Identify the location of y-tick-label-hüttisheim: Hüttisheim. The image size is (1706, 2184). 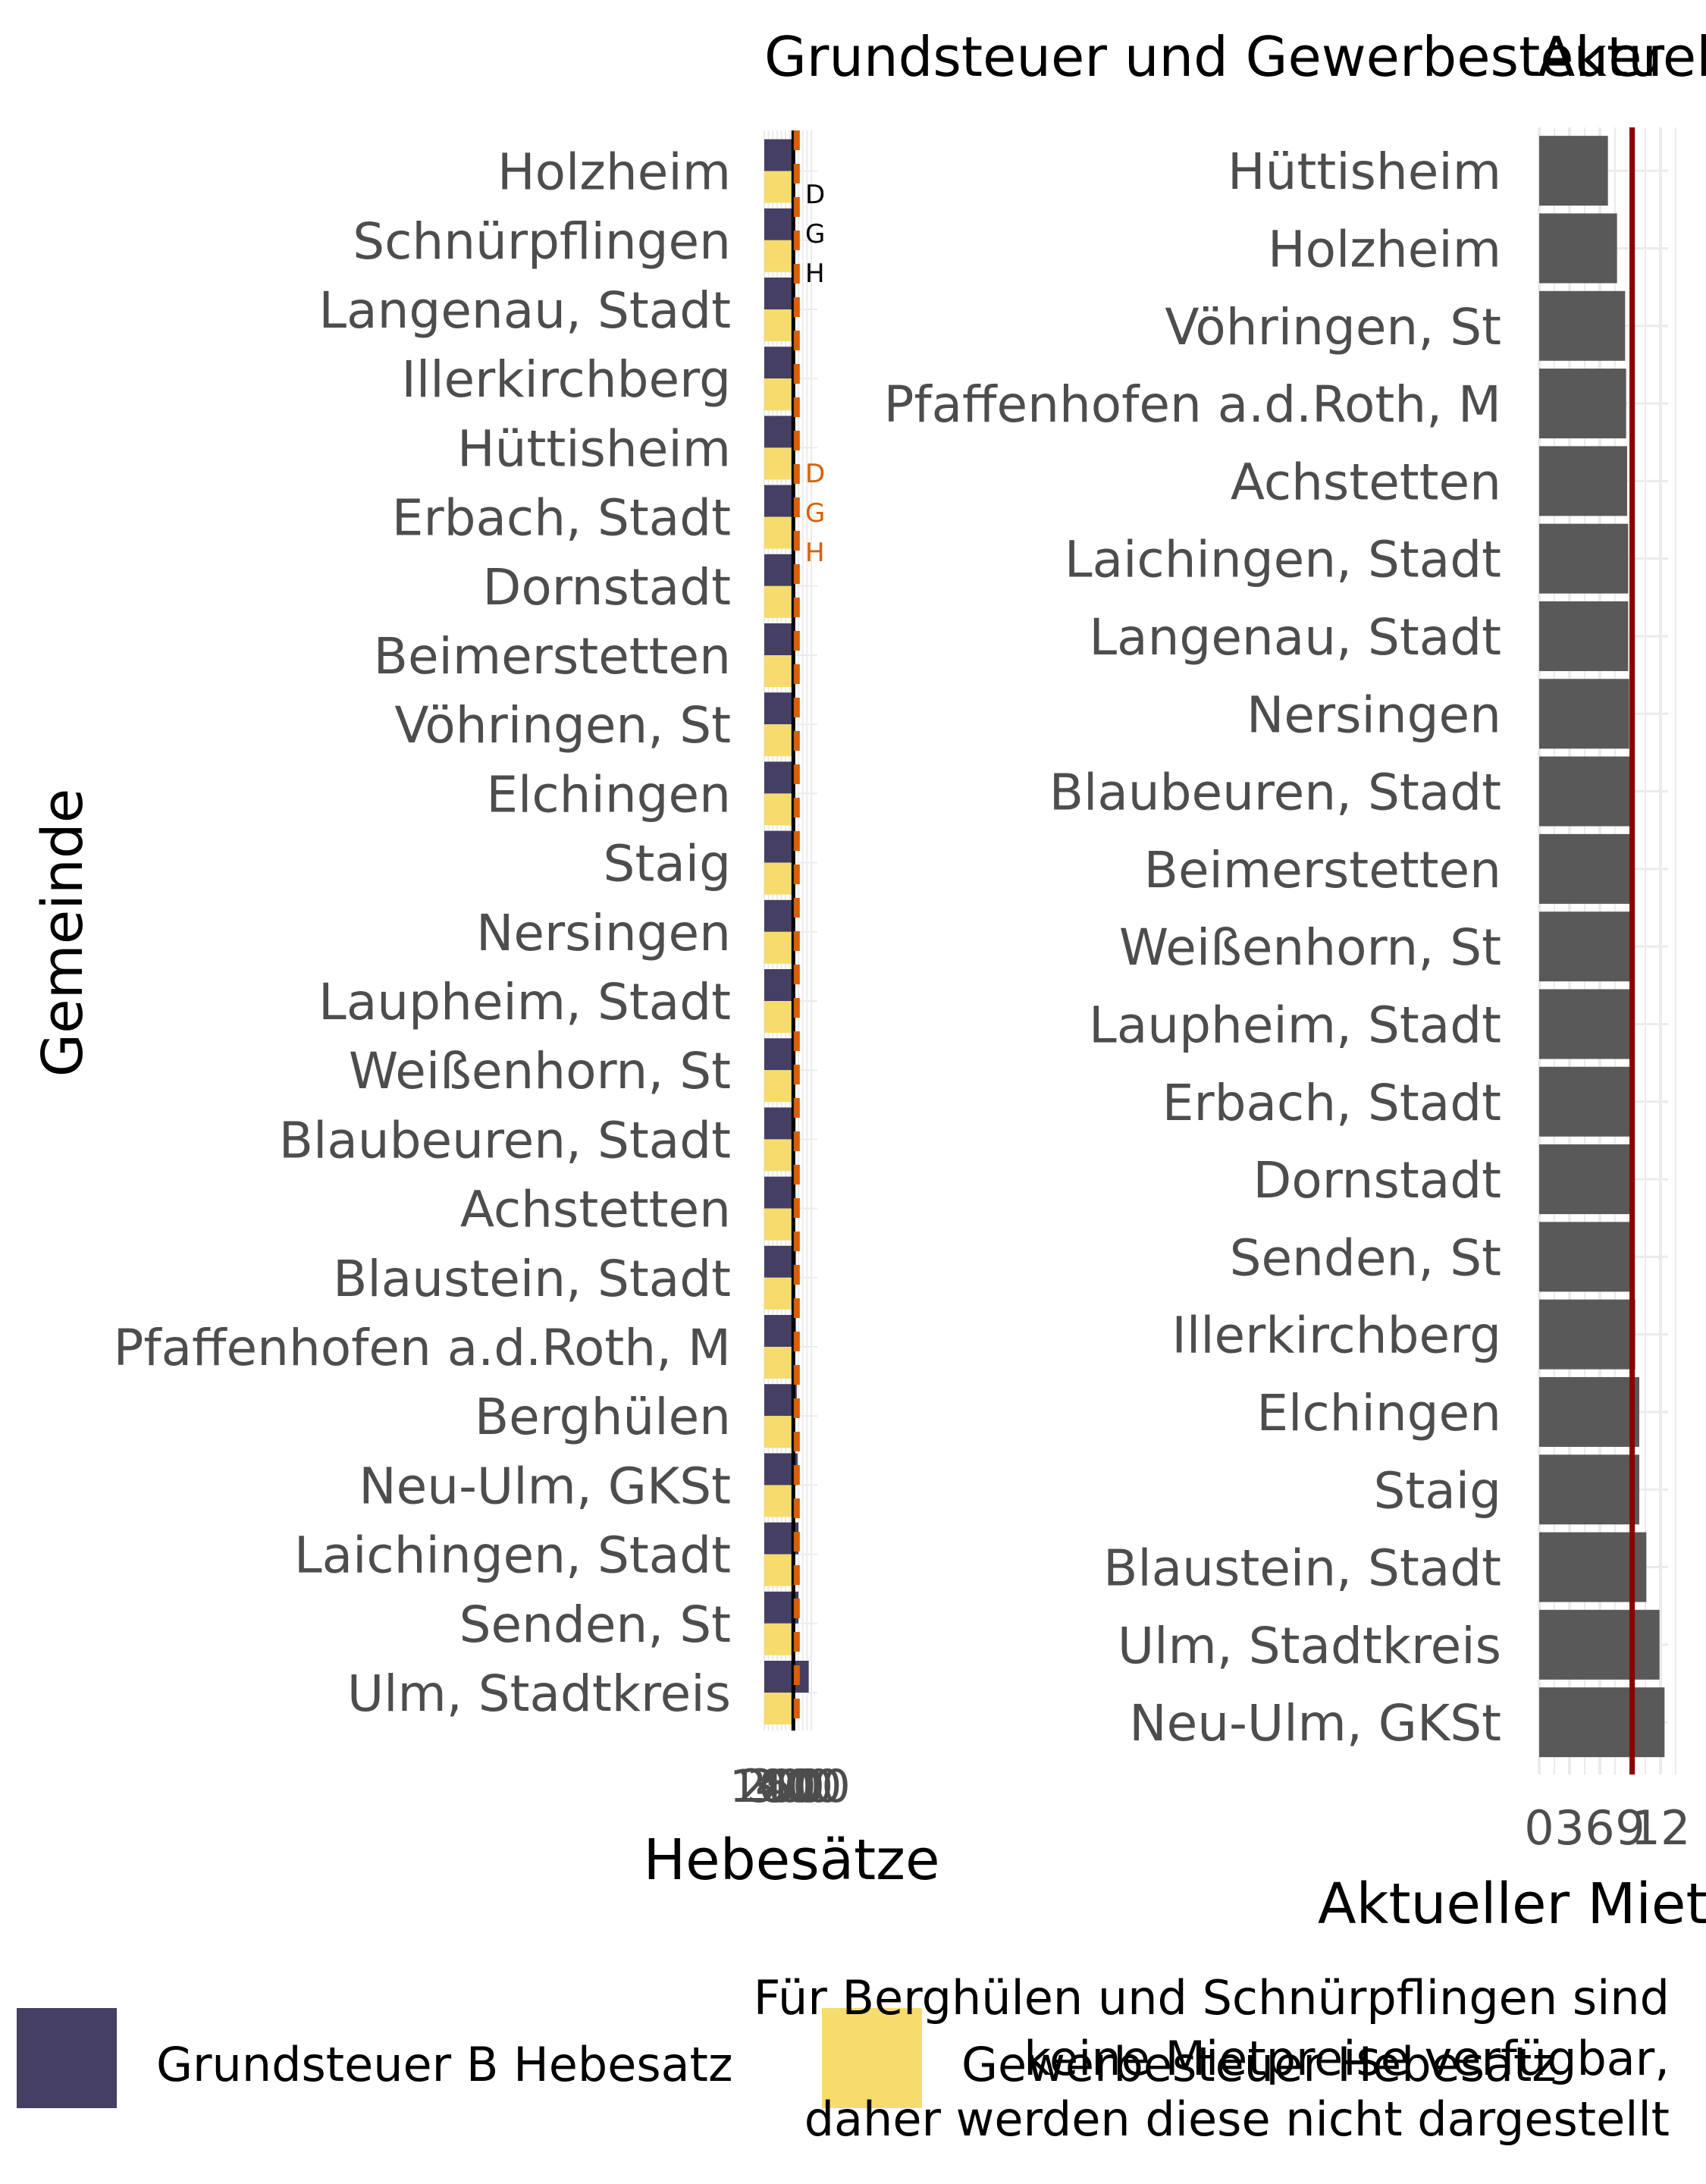
(594, 448).